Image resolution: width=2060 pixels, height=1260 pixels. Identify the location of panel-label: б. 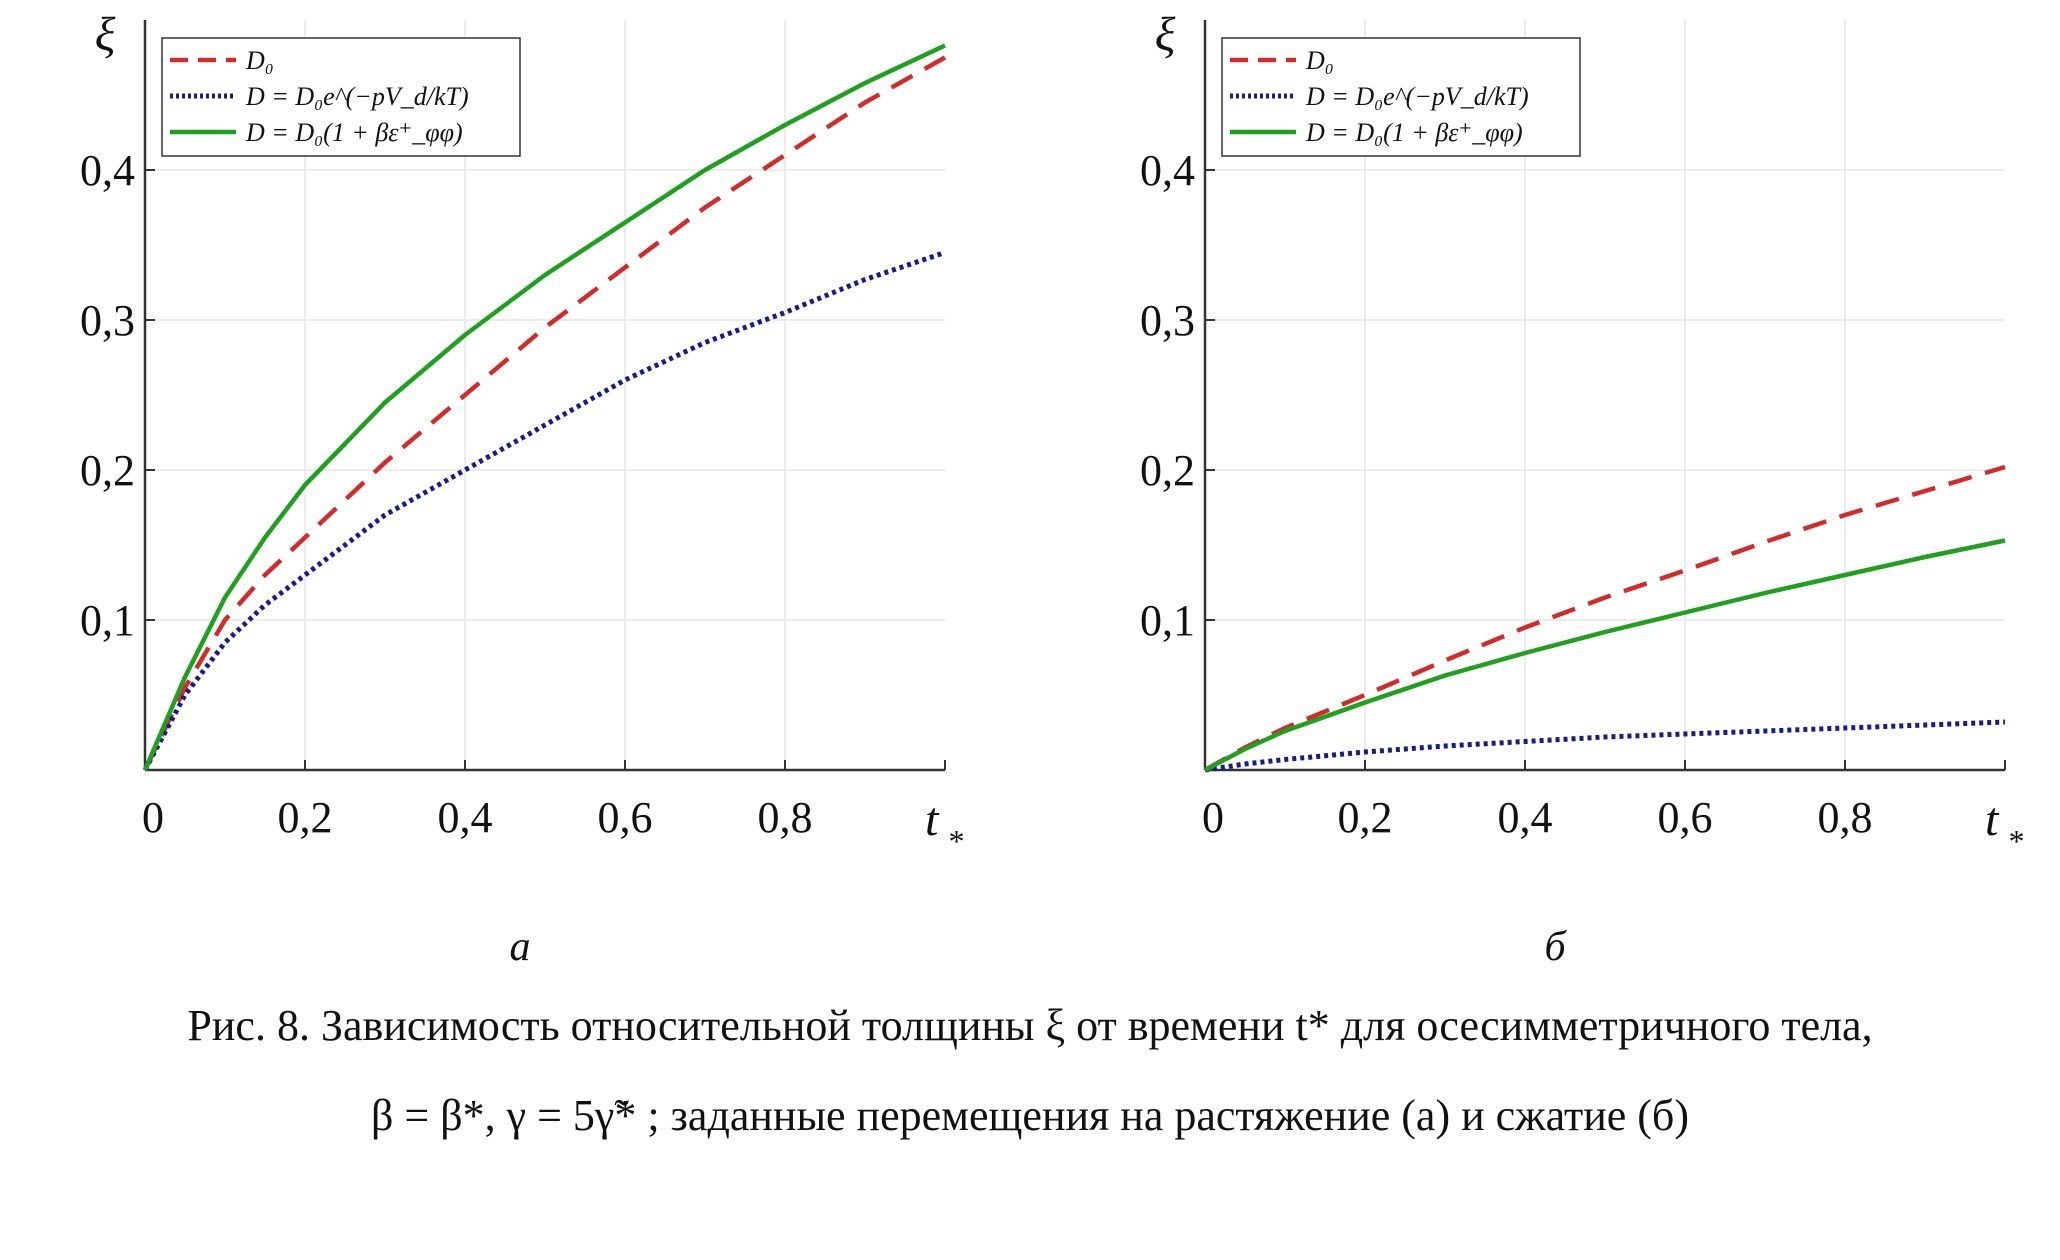
(1555, 947).